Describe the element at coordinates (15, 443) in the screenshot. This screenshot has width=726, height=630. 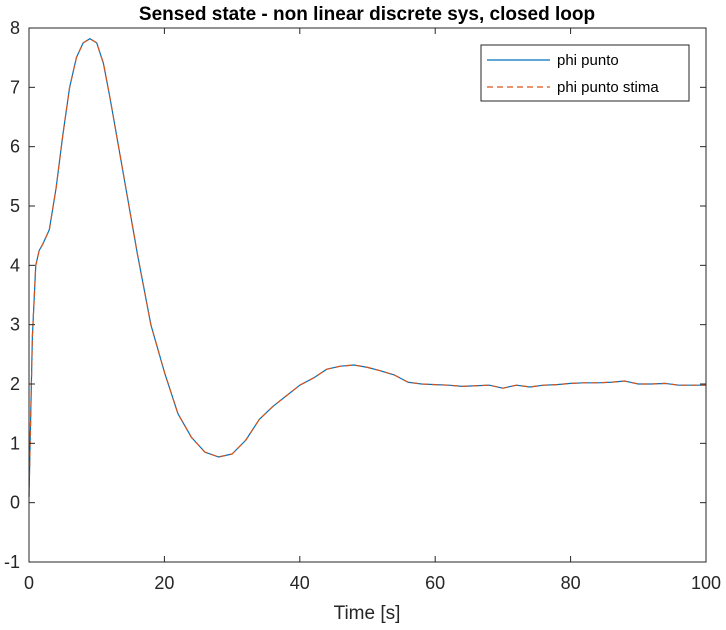
I see `y-tick-label: 1` at that location.